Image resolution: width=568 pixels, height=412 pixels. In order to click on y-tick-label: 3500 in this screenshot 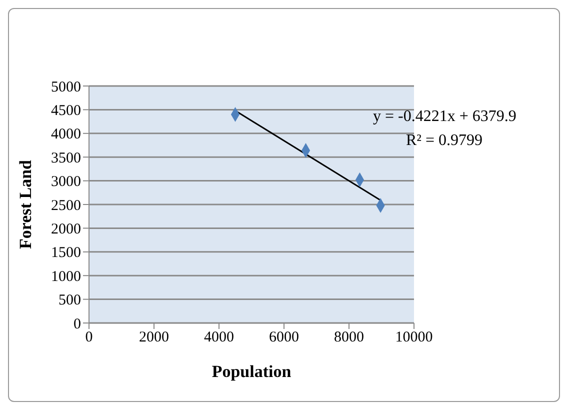, I will do `click(66, 158)`.